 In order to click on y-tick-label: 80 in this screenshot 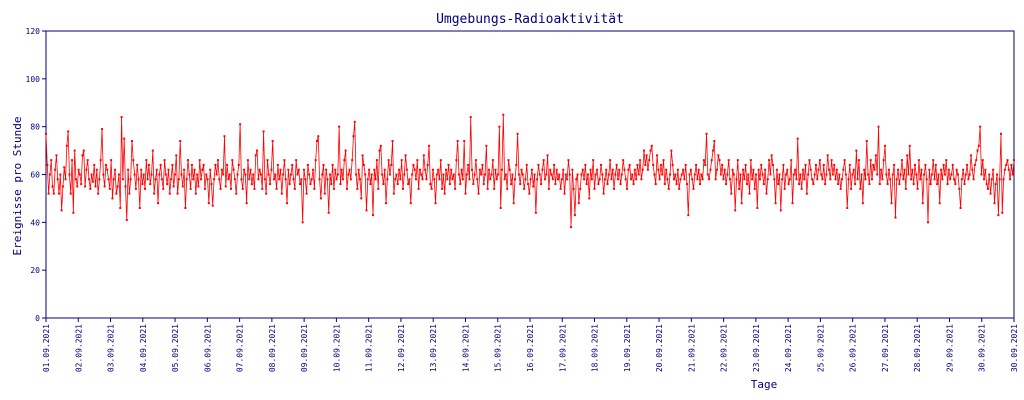, I will do `click(35, 127)`.